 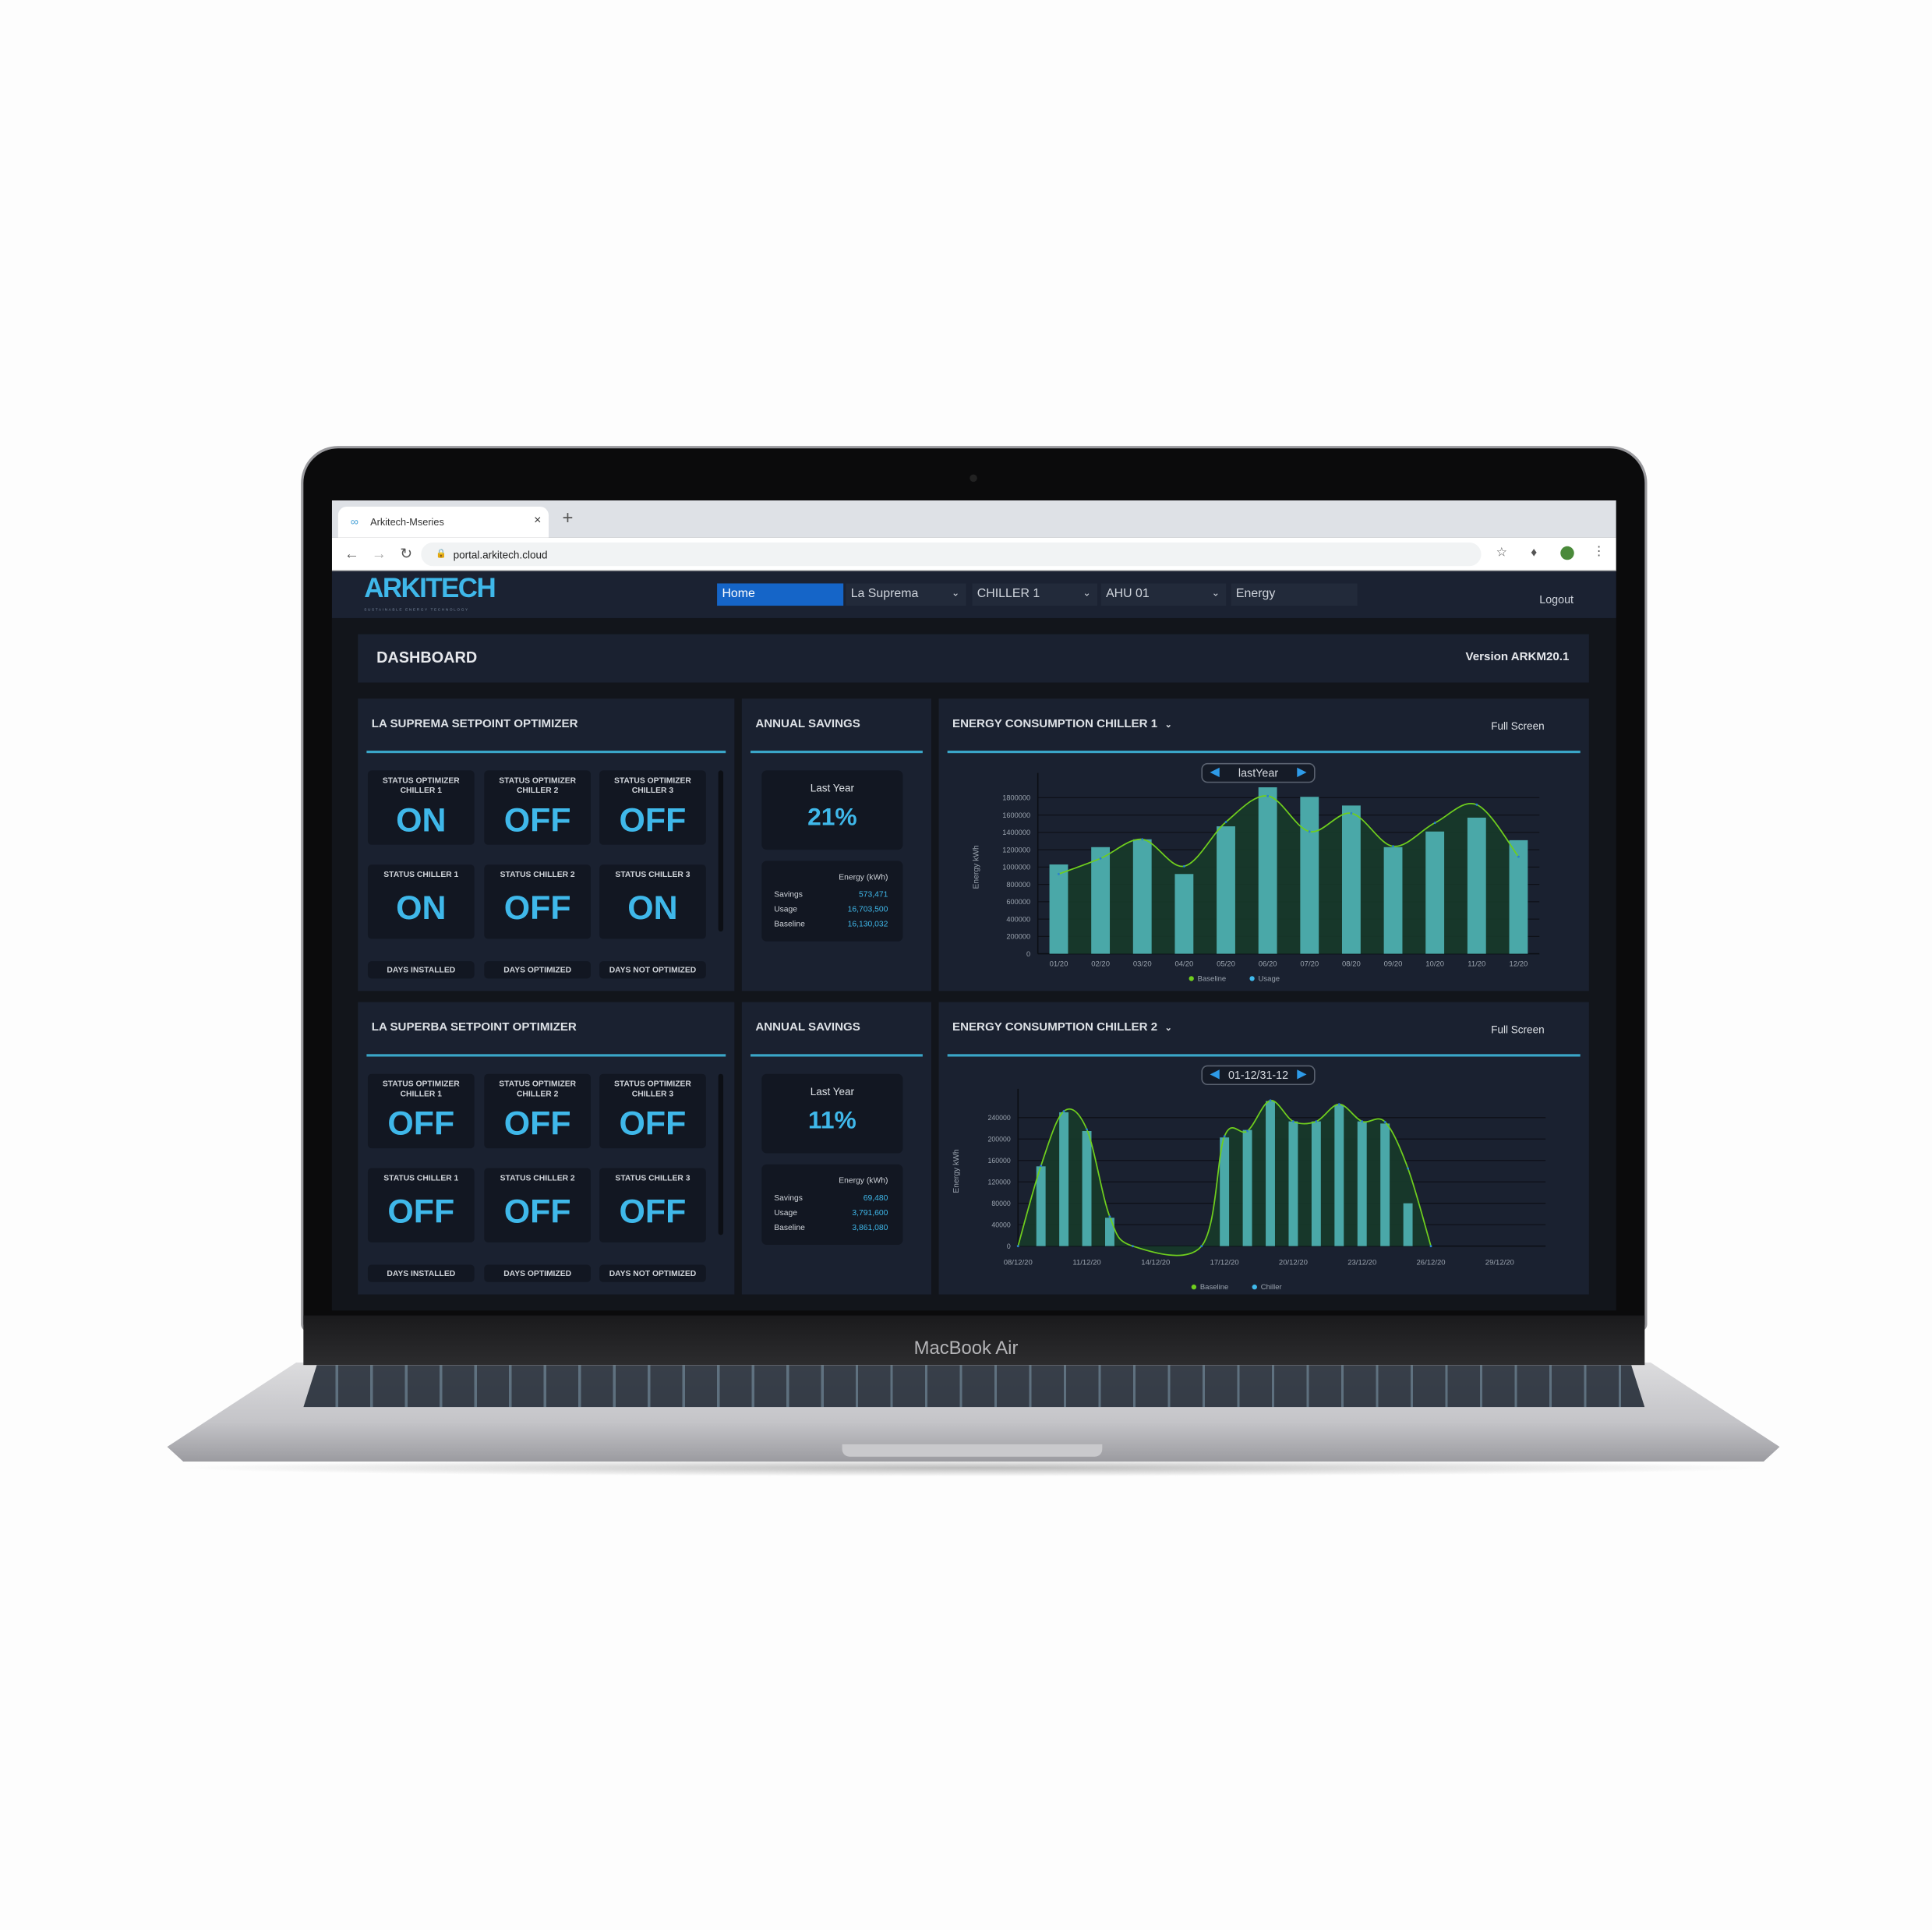 What do you see at coordinates (407, 522) in the screenshot?
I see `tab-title: Arkitech-Mseries` at bounding box center [407, 522].